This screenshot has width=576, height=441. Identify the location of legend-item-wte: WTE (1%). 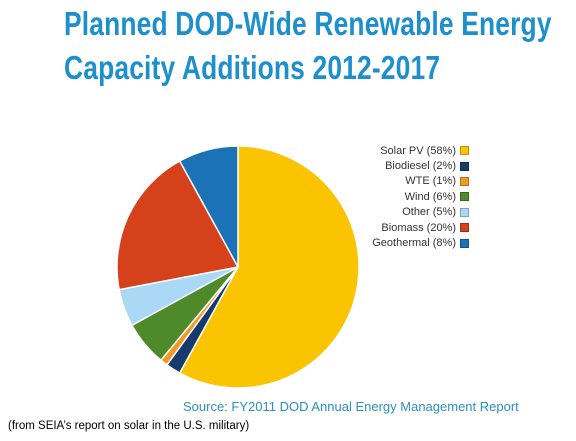
(412, 181).